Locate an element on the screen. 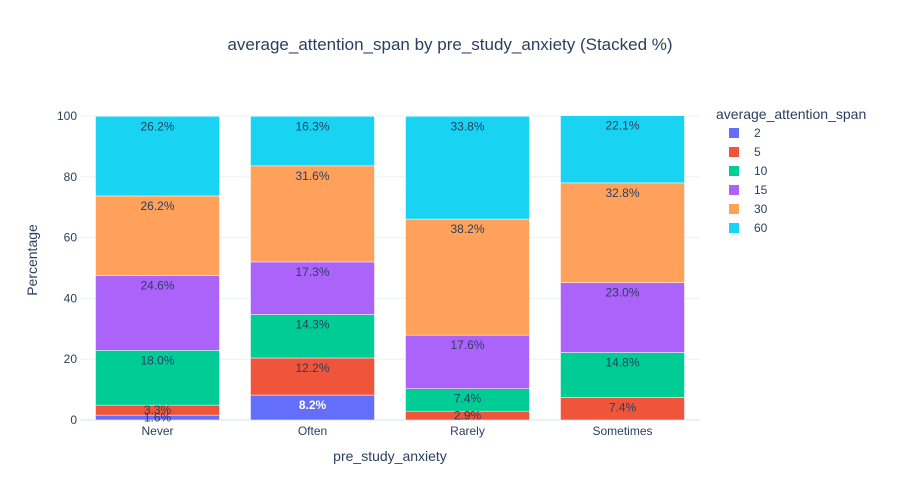  bar-value-label: 24.6% is located at coordinates (157, 286).